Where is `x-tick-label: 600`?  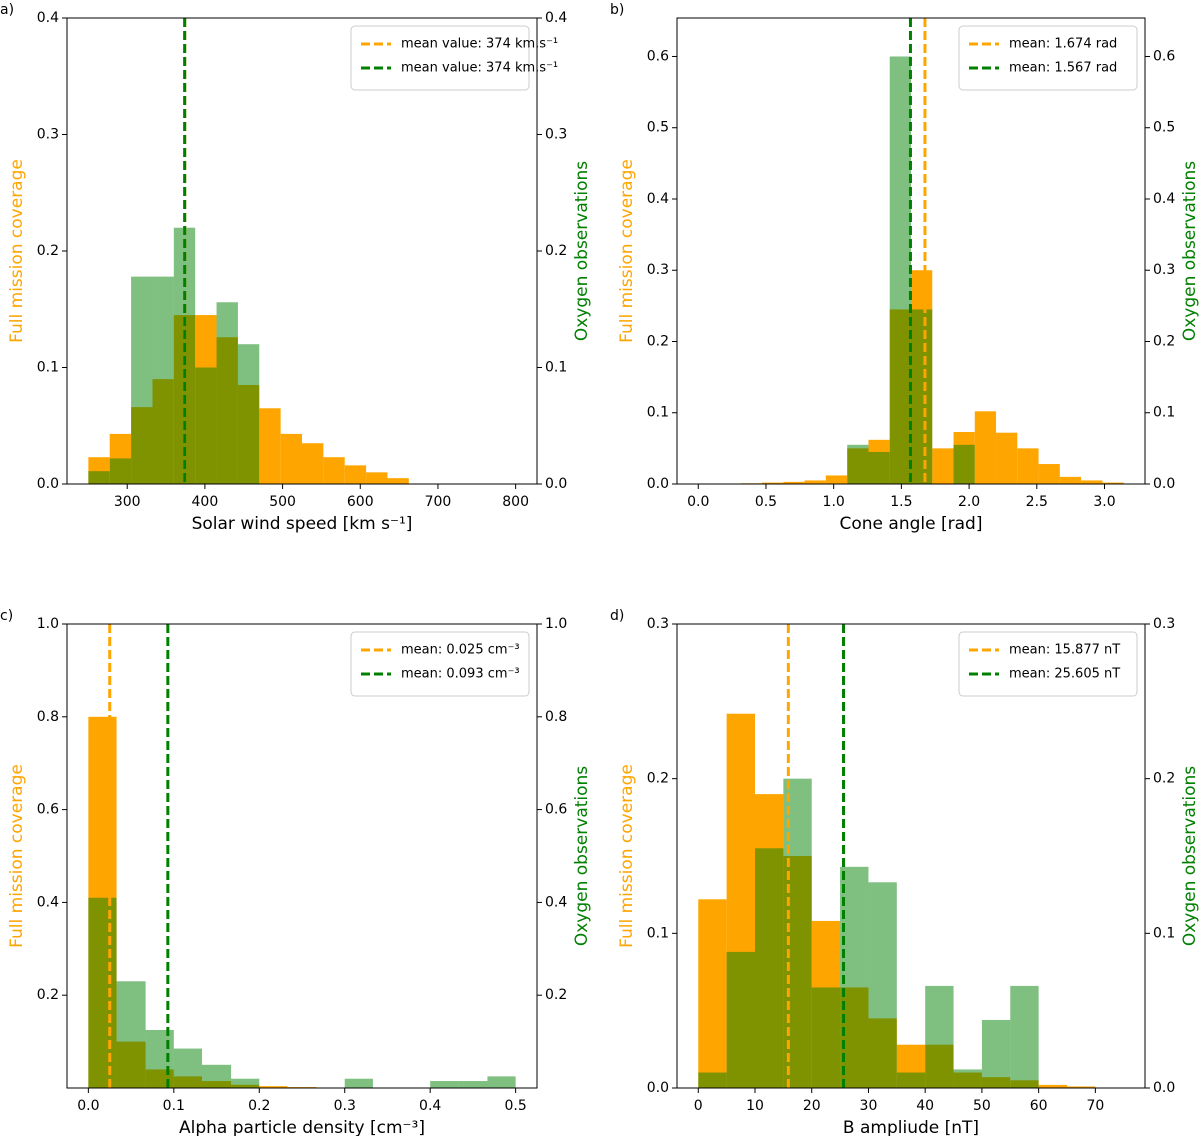 x-tick-label: 600 is located at coordinates (360, 502).